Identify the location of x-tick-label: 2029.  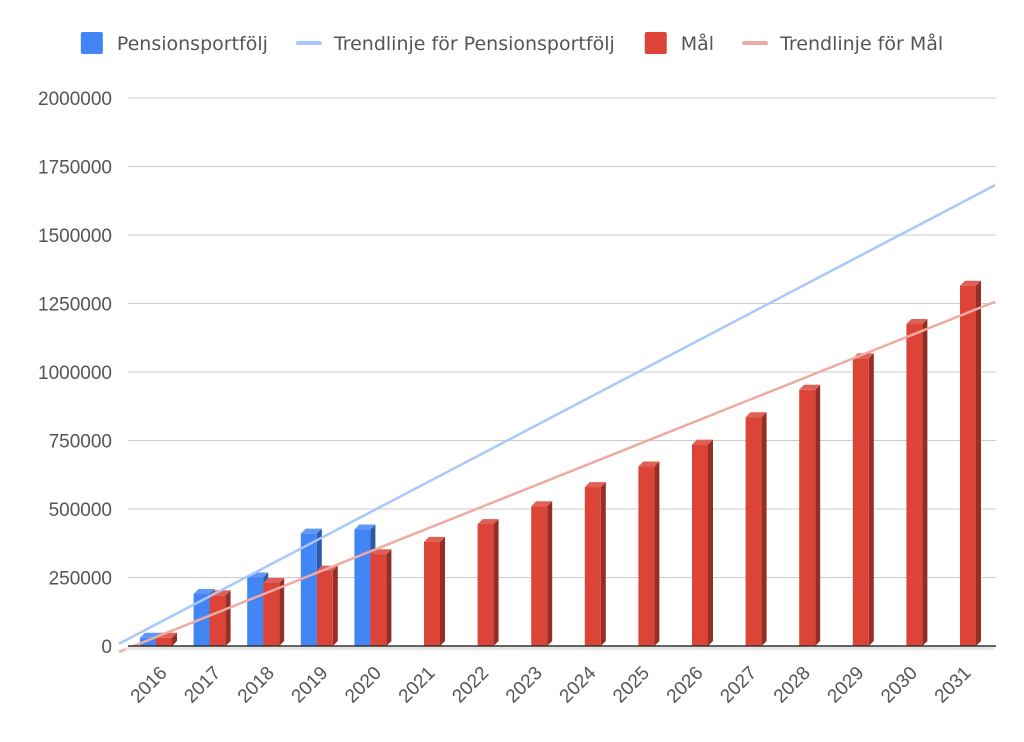
(846, 685).